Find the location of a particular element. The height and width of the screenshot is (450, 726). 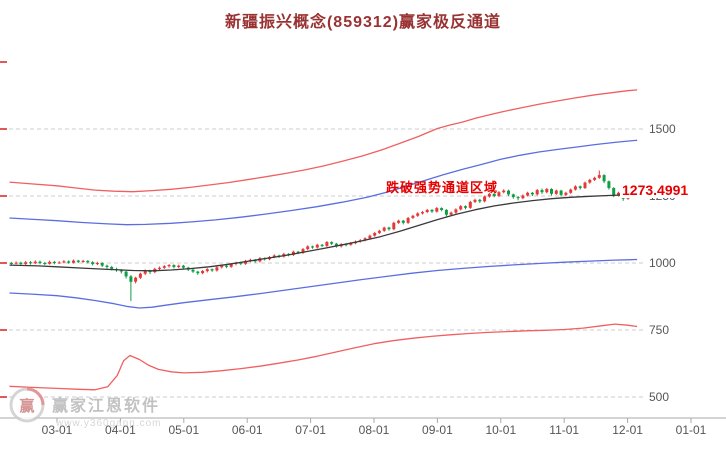

svg-text: 04-01 is located at coordinates (120, 430).